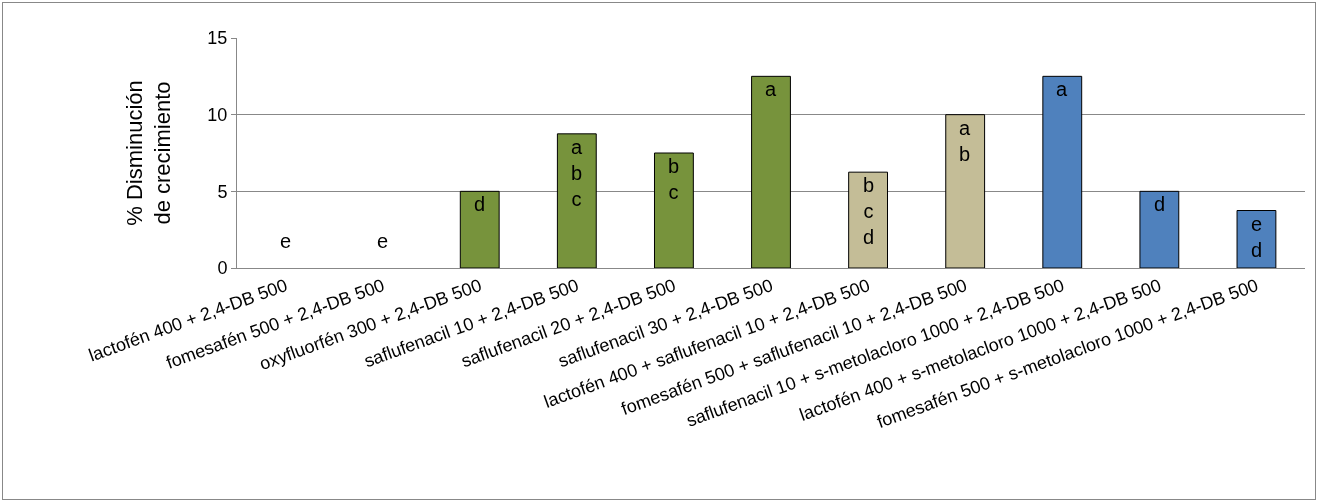  What do you see at coordinates (217, 114) in the screenshot?
I see `y-tick-label: 10` at bounding box center [217, 114].